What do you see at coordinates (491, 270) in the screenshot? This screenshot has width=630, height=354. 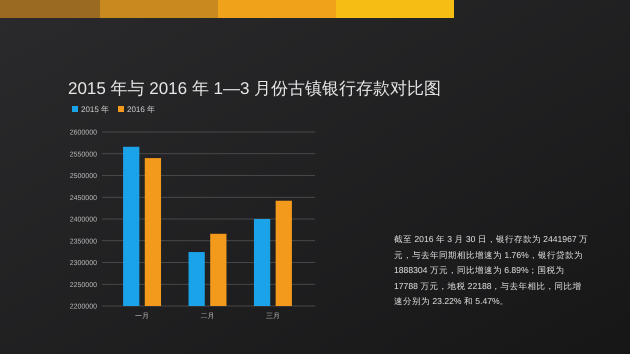 I see `text: 截至 2016 年 3 月 30 日，银行存款为 2441967 万元，与去年同期相比增速为 1.76%，银行贷款为 1888304 万元，同比增速为 6.89%；国税为 17788 万元，地税 22188，与去年相比，同比增速分别为 23.22% 和 5.47%。` at bounding box center [491, 270].